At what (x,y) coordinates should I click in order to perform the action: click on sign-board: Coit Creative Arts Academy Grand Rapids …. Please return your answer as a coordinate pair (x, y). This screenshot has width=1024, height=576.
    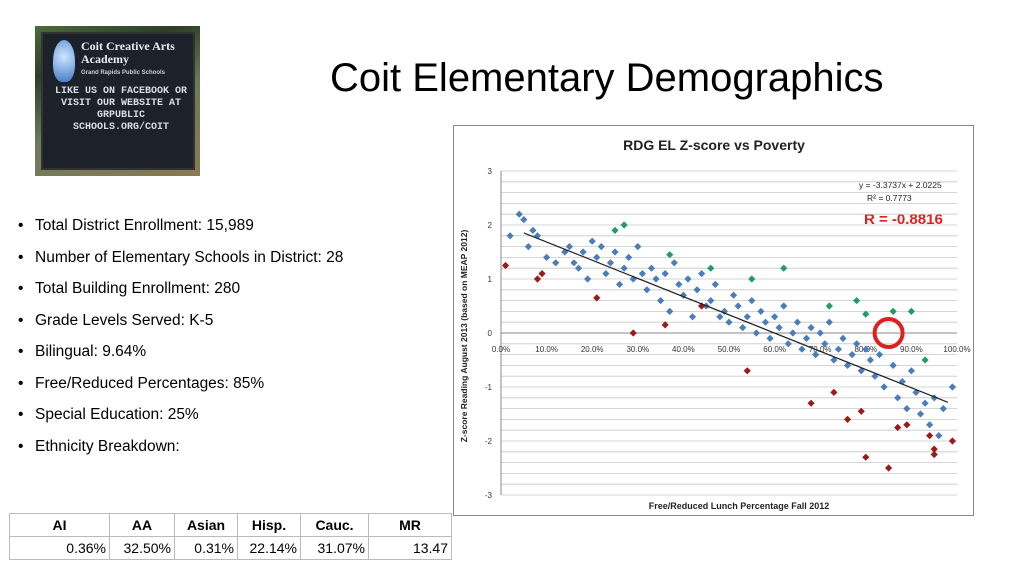
    Looking at the image, I should click on (118, 101).